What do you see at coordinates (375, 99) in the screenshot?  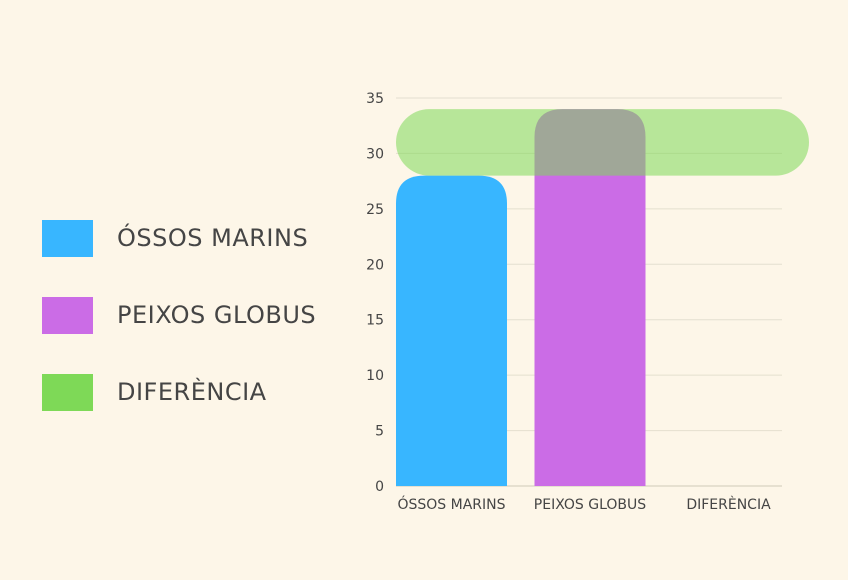 I see `y-tick-label-35: 35` at bounding box center [375, 99].